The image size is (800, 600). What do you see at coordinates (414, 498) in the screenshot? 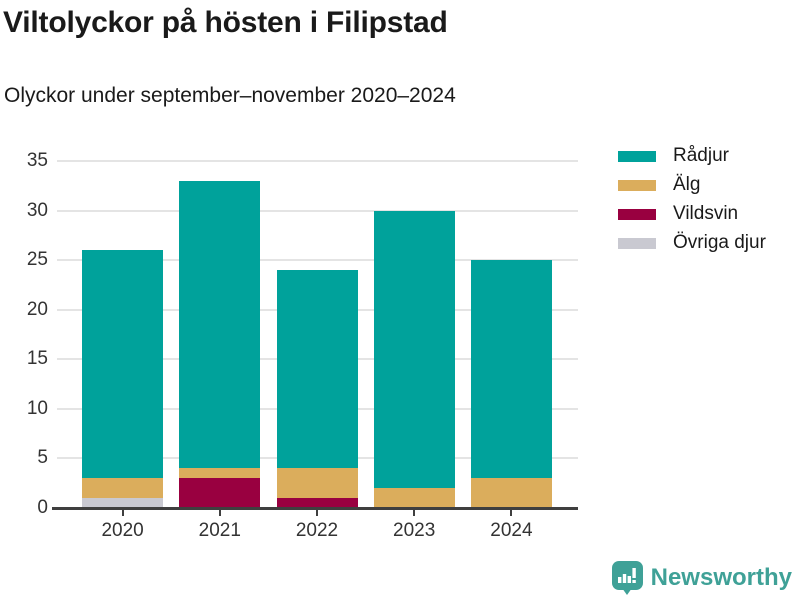
I see `bar-segment-2023-Älg` at bounding box center [414, 498].